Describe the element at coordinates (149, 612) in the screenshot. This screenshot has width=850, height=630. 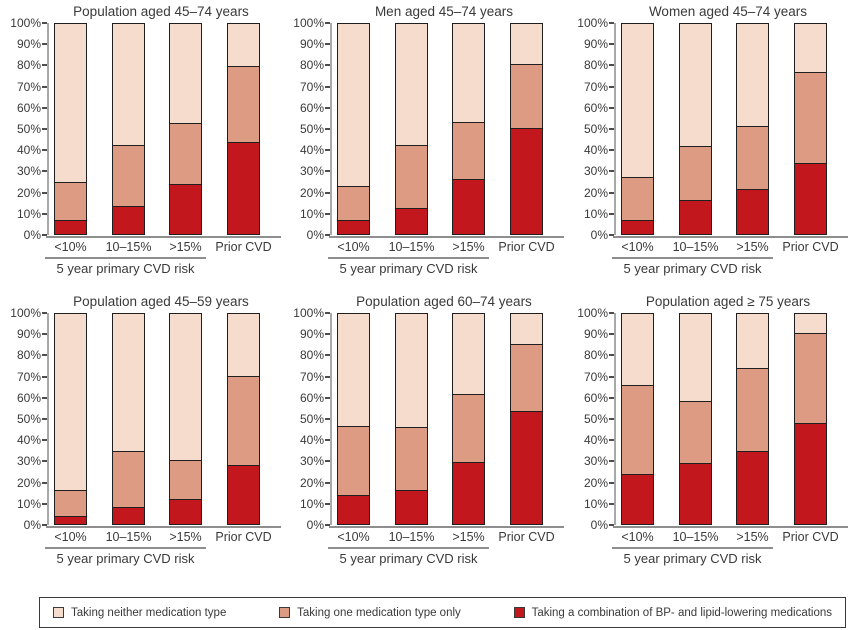
I see `legend-label-neither: Taking neither medication type` at that location.